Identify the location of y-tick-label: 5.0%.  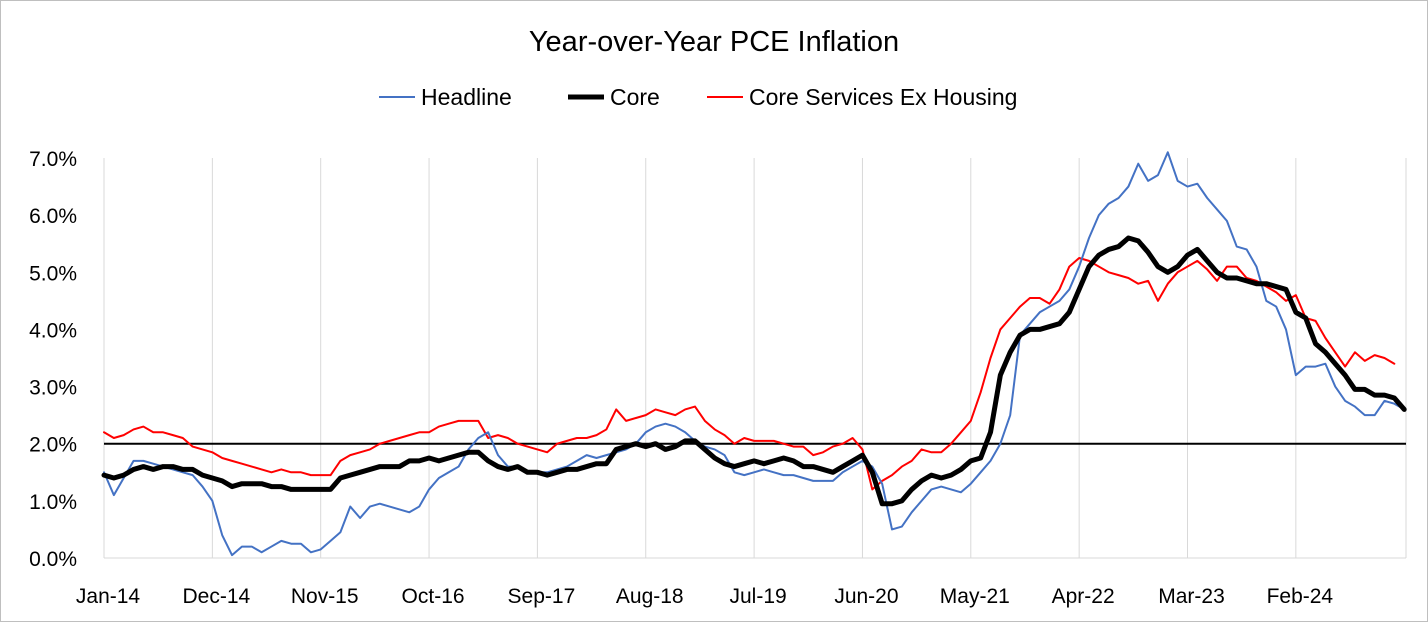
(53, 273).